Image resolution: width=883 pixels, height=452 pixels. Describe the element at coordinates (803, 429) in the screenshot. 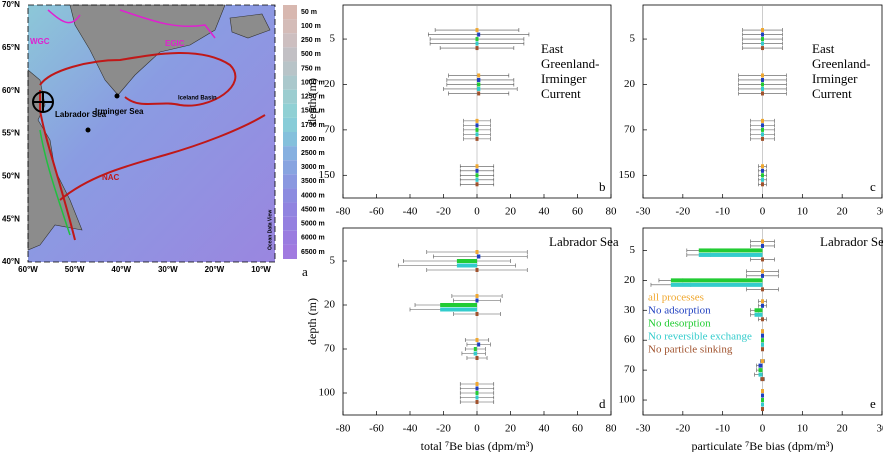

I see `x-tick-label: 10` at that location.